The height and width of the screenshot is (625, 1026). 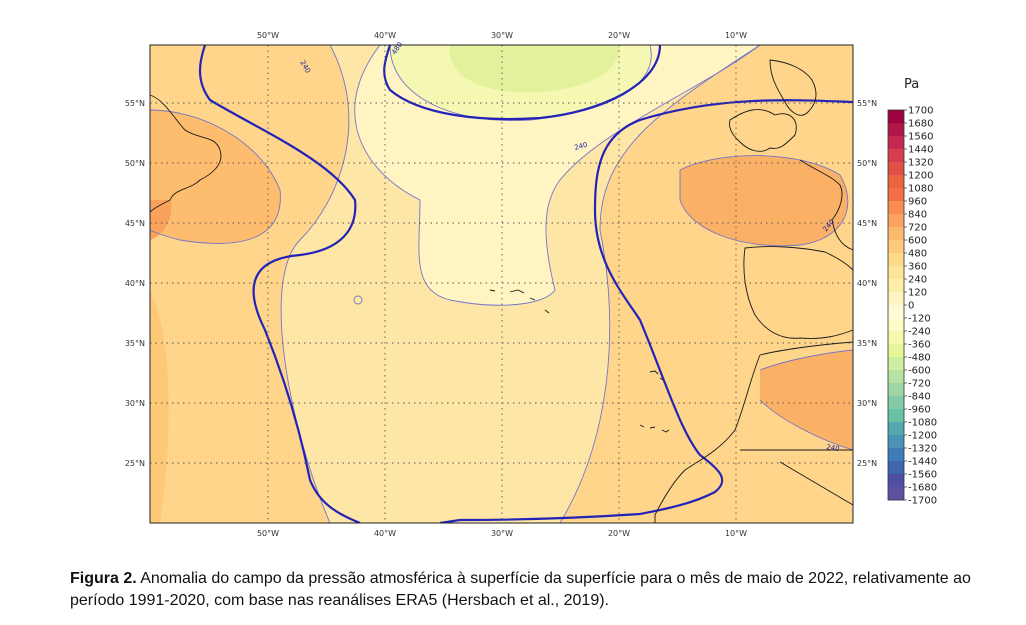 I want to click on coast-africa, so click(x=754, y=432).